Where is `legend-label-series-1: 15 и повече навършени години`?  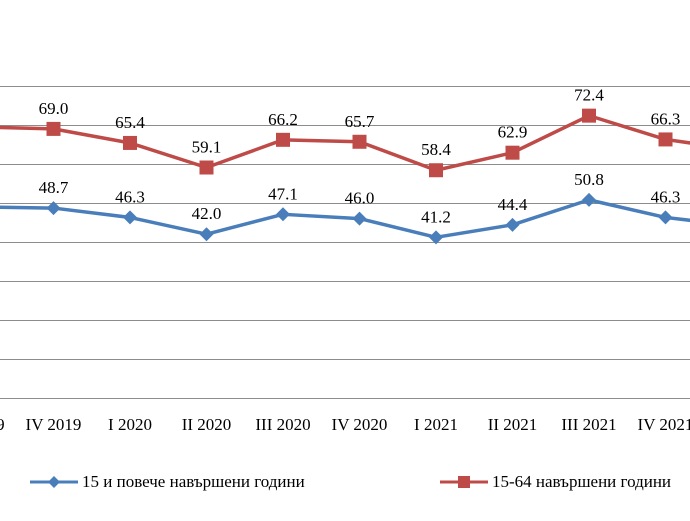
legend-label-series-1: 15 и повече навършени години is located at coordinates (193, 481).